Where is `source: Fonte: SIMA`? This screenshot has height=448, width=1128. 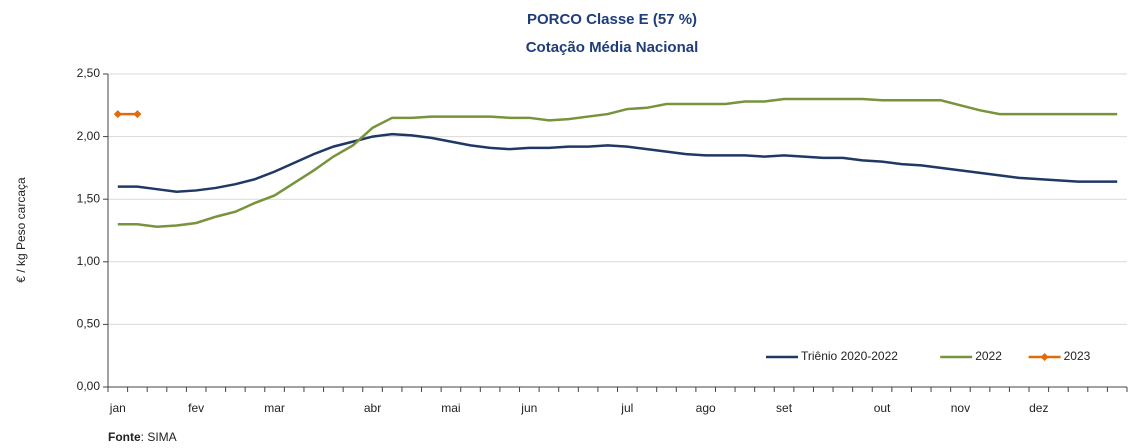 source: Fonte: SIMA is located at coordinates (142, 437).